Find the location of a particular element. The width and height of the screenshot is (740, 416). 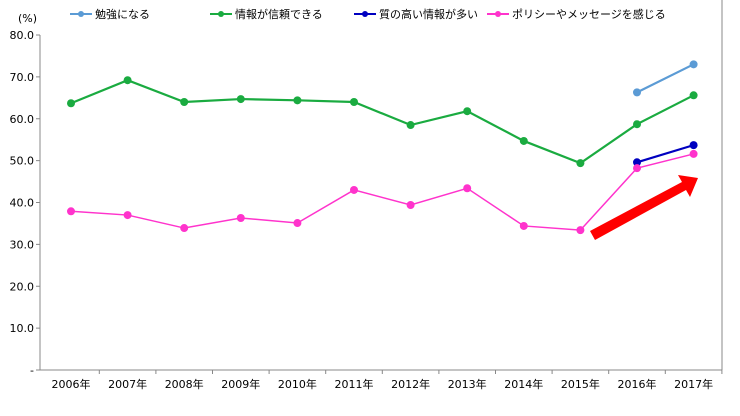

trend-arrow is located at coordinates (644, 207).